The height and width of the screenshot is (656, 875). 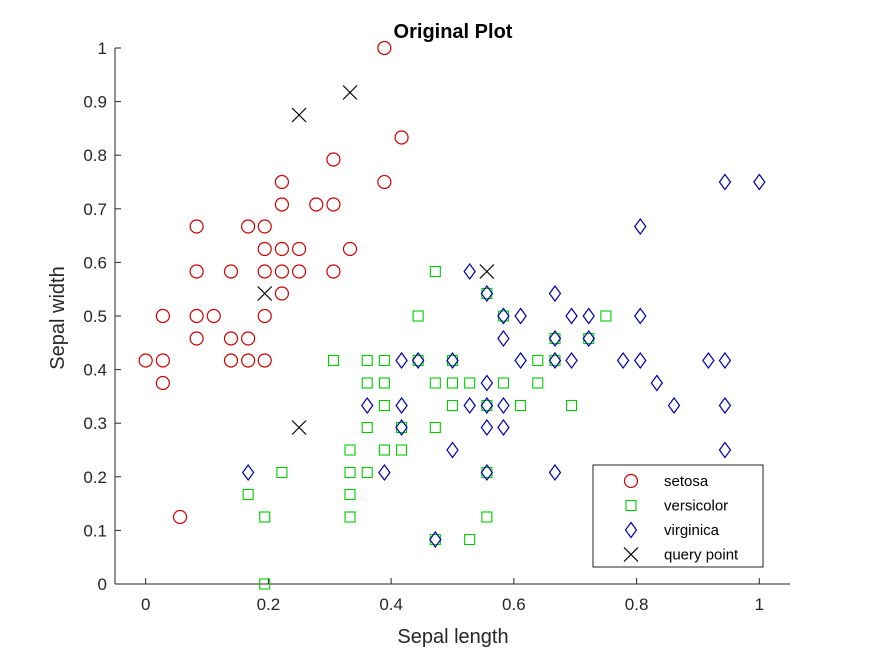 I want to click on legend-label-setosa: setosa, so click(x=686, y=481).